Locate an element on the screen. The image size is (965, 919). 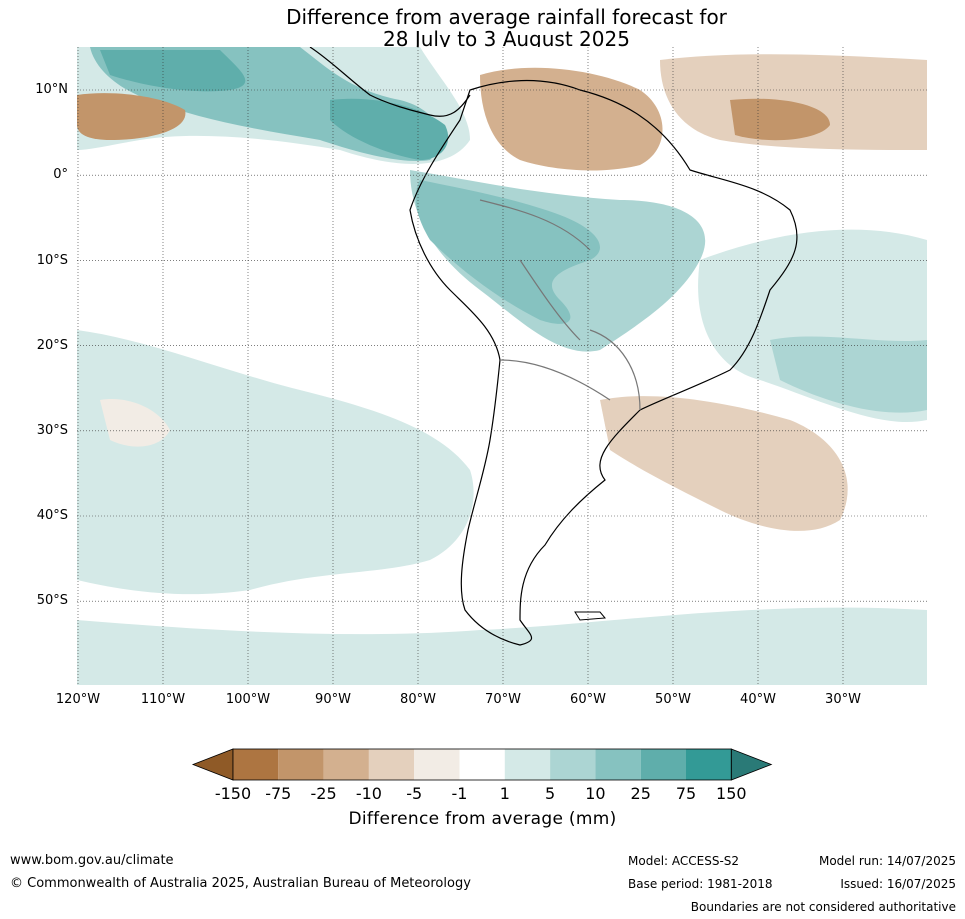
lon-label-70w: 70°W is located at coordinates (503, 699).